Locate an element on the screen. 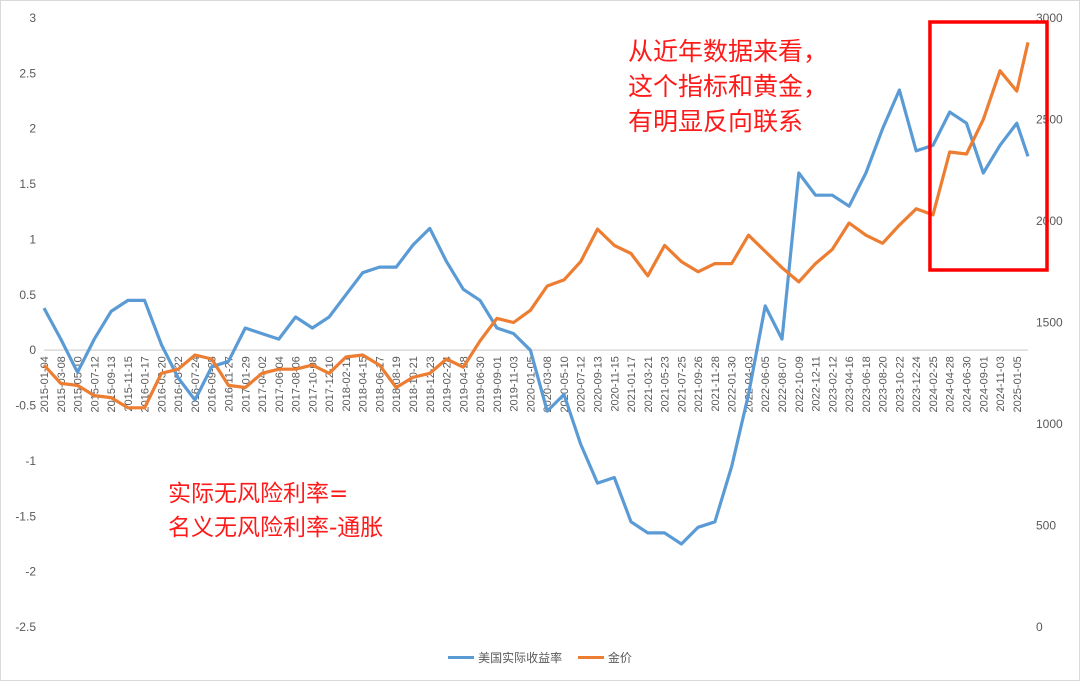  x-tick-label: 2024-02-25 is located at coordinates (934, 384).